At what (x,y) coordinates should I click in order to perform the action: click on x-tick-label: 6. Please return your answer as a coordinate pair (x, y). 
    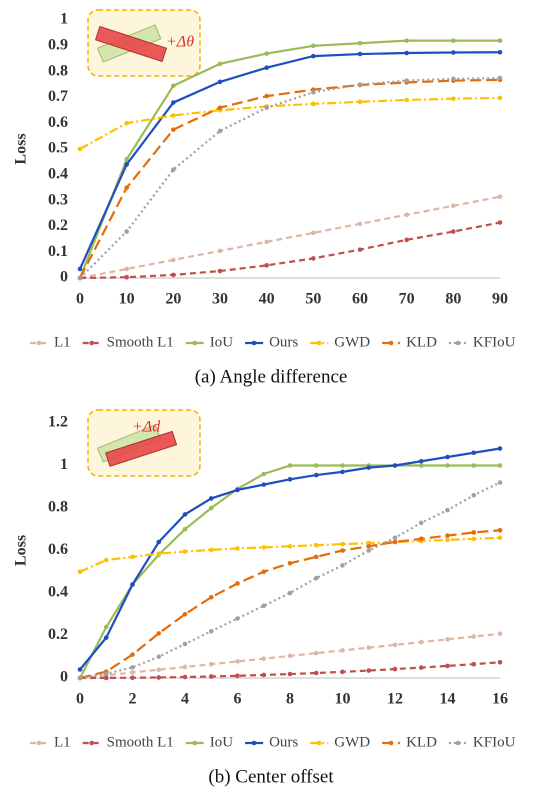
    Looking at the image, I should click on (238, 699).